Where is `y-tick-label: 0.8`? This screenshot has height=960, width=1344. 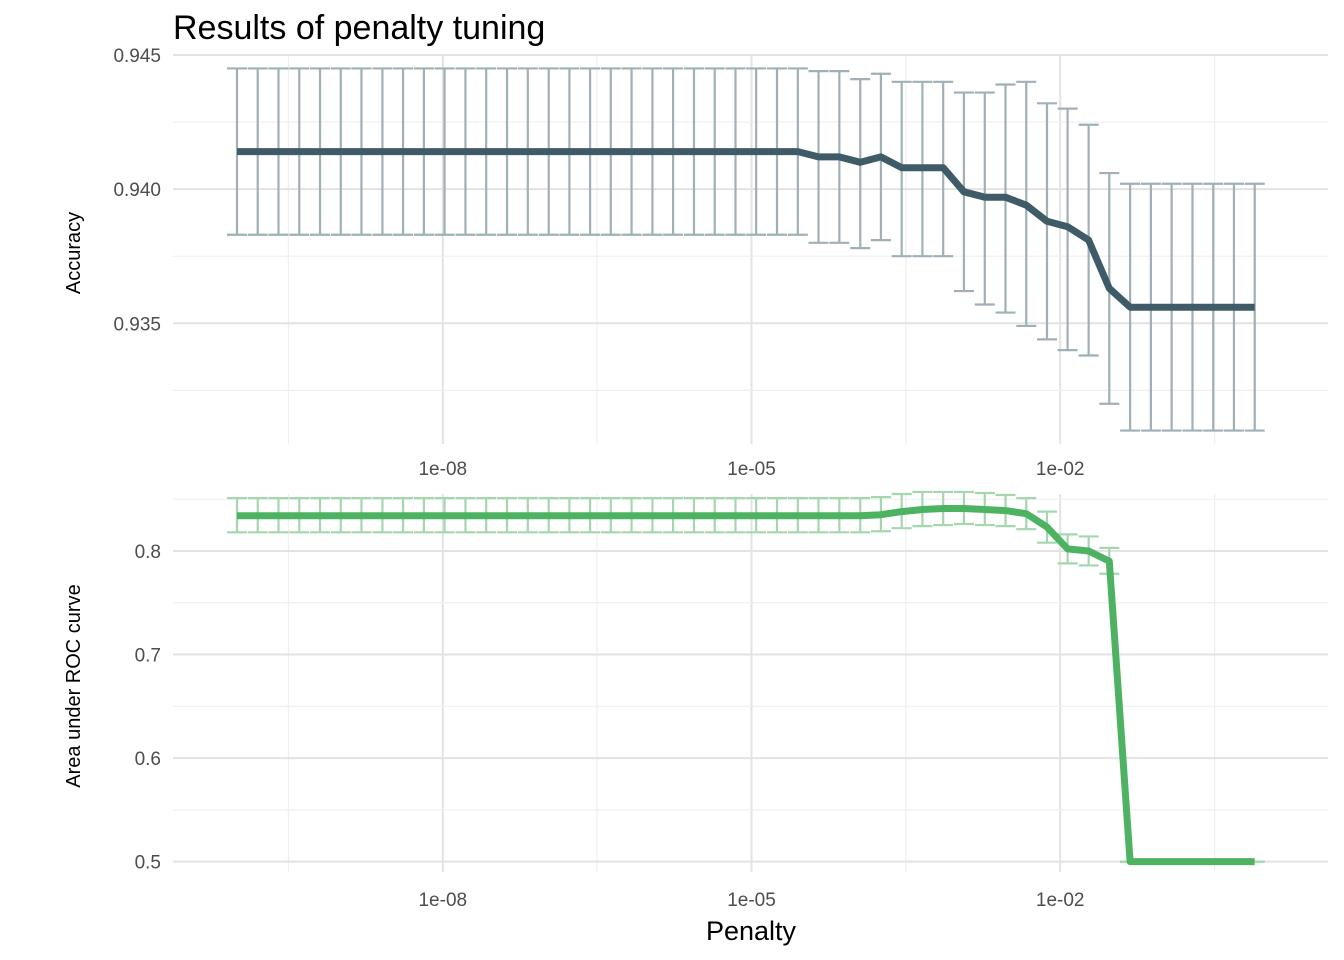 y-tick-label: 0.8 is located at coordinates (148, 552).